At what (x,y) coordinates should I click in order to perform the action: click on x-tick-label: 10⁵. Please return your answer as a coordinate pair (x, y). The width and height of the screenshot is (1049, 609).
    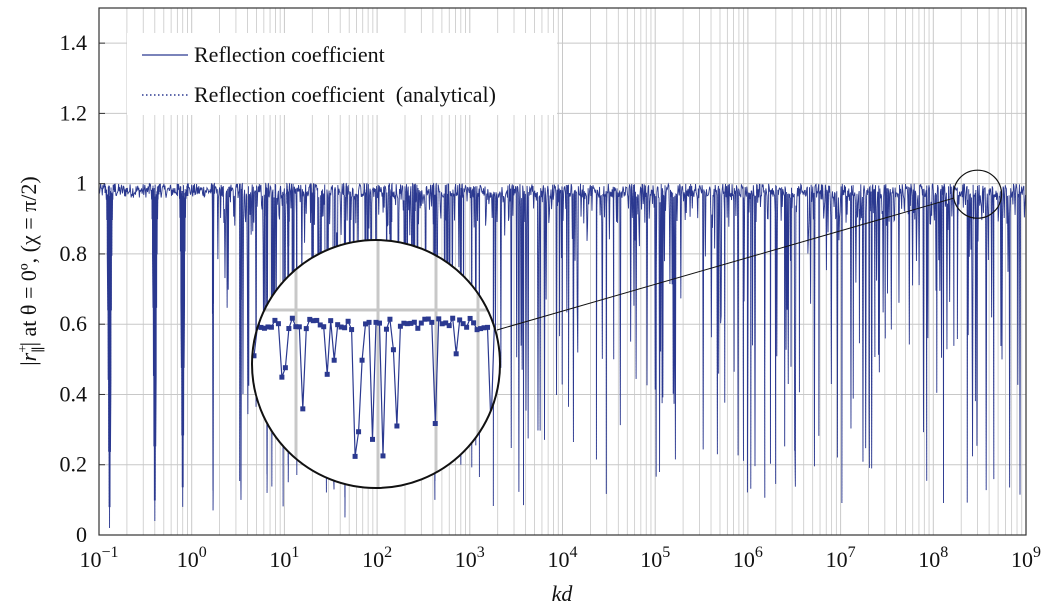
    Looking at the image, I should click on (655, 558).